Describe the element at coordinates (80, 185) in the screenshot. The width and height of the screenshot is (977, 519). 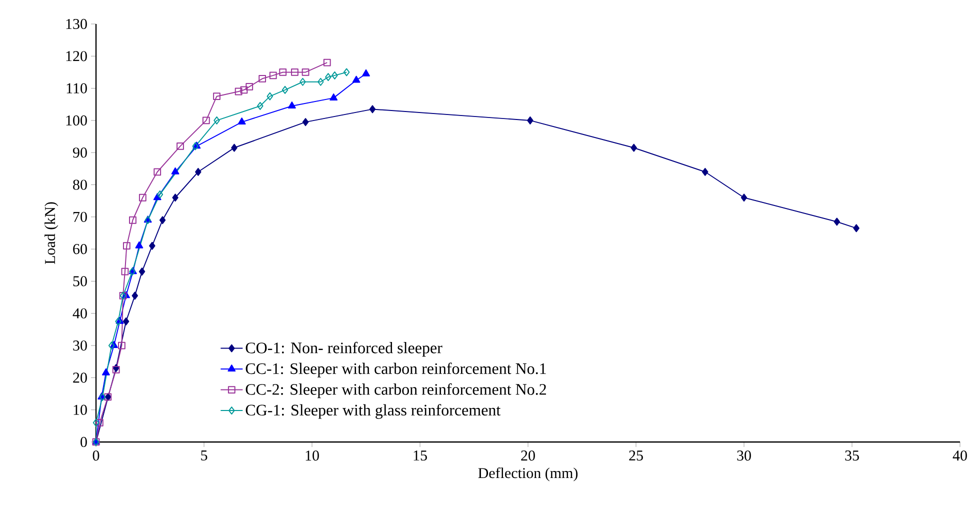
I see `y-tick-label: 80` at that location.